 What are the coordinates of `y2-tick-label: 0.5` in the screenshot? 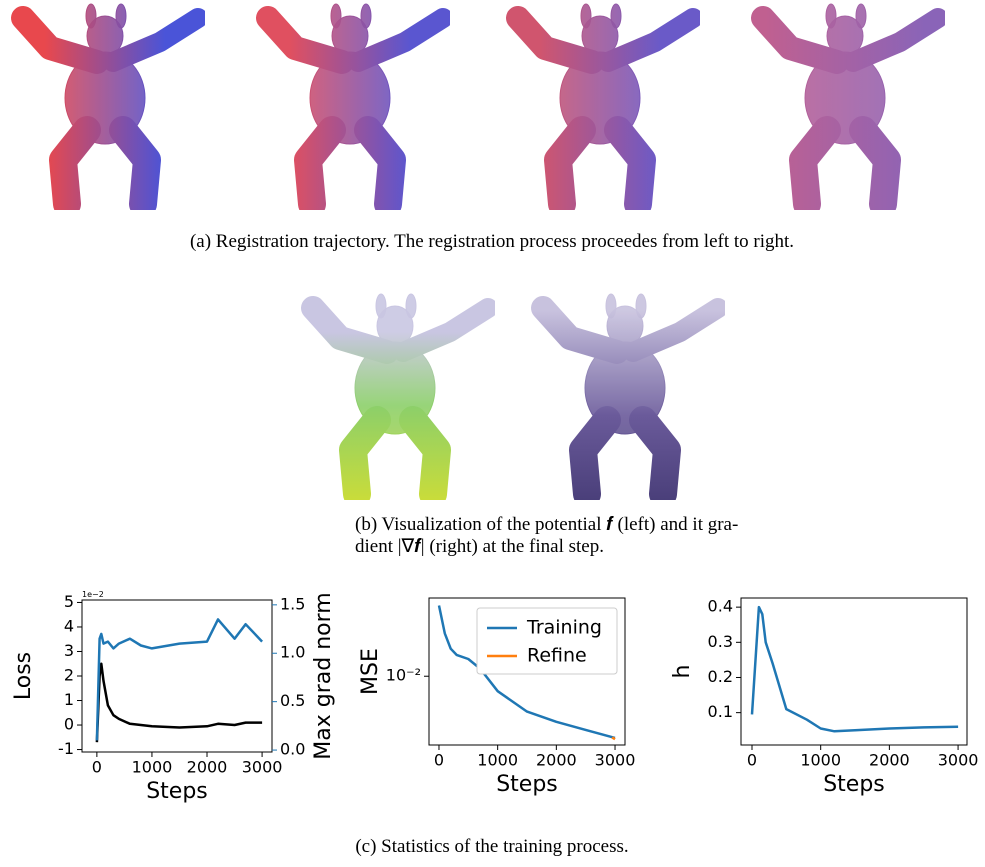 It's located at (292, 700).